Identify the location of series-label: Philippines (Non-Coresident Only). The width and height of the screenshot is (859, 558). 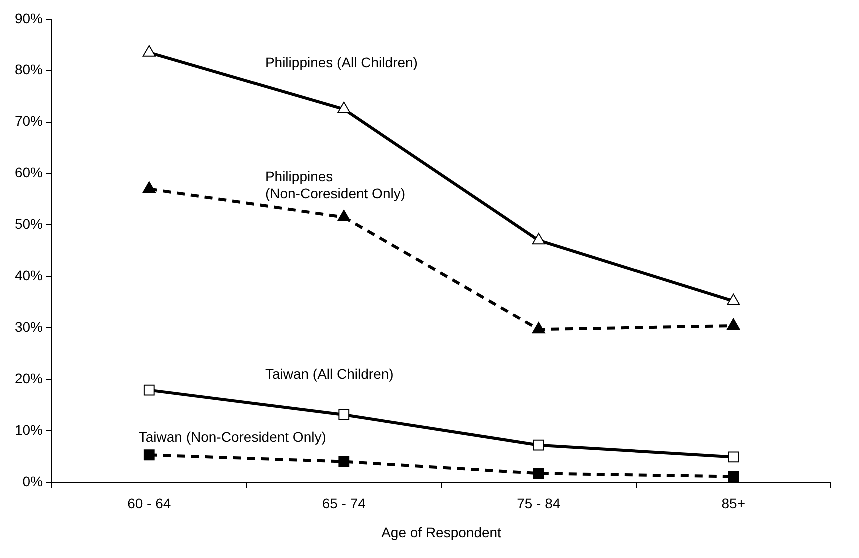
(335, 185).